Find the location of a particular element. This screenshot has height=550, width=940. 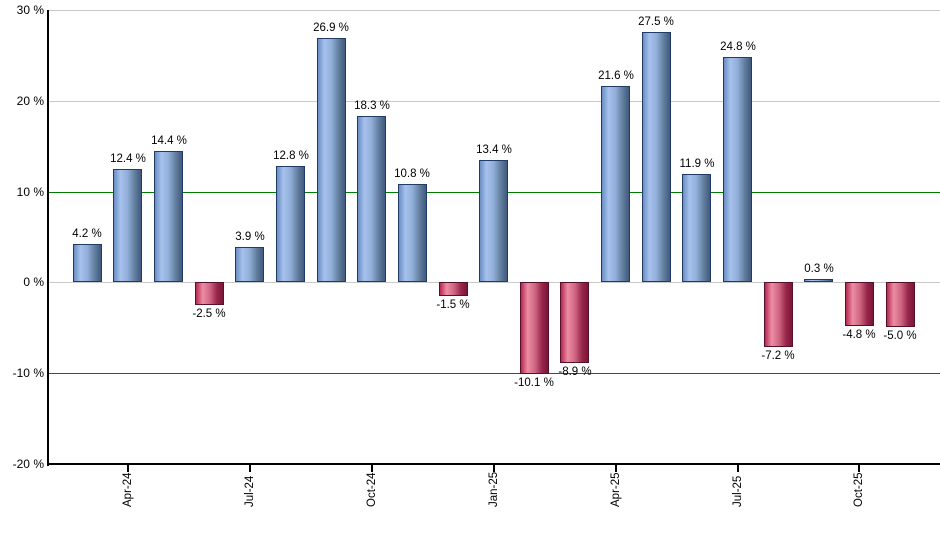

y-axis-tick-label: -20 % is located at coordinates (28, 464).